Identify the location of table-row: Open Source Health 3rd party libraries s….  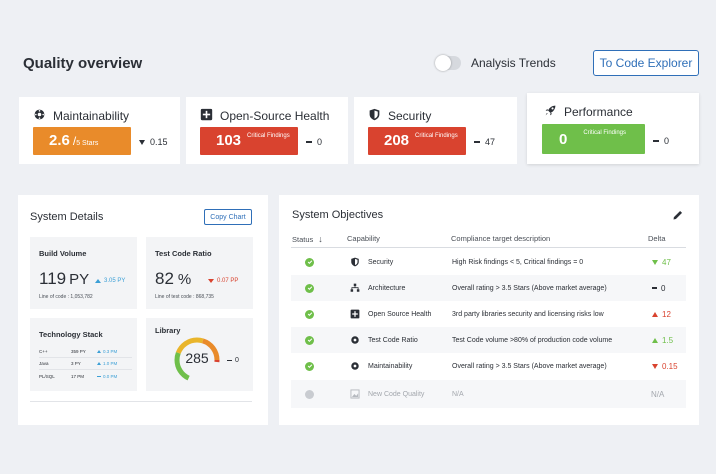
(488, 314).